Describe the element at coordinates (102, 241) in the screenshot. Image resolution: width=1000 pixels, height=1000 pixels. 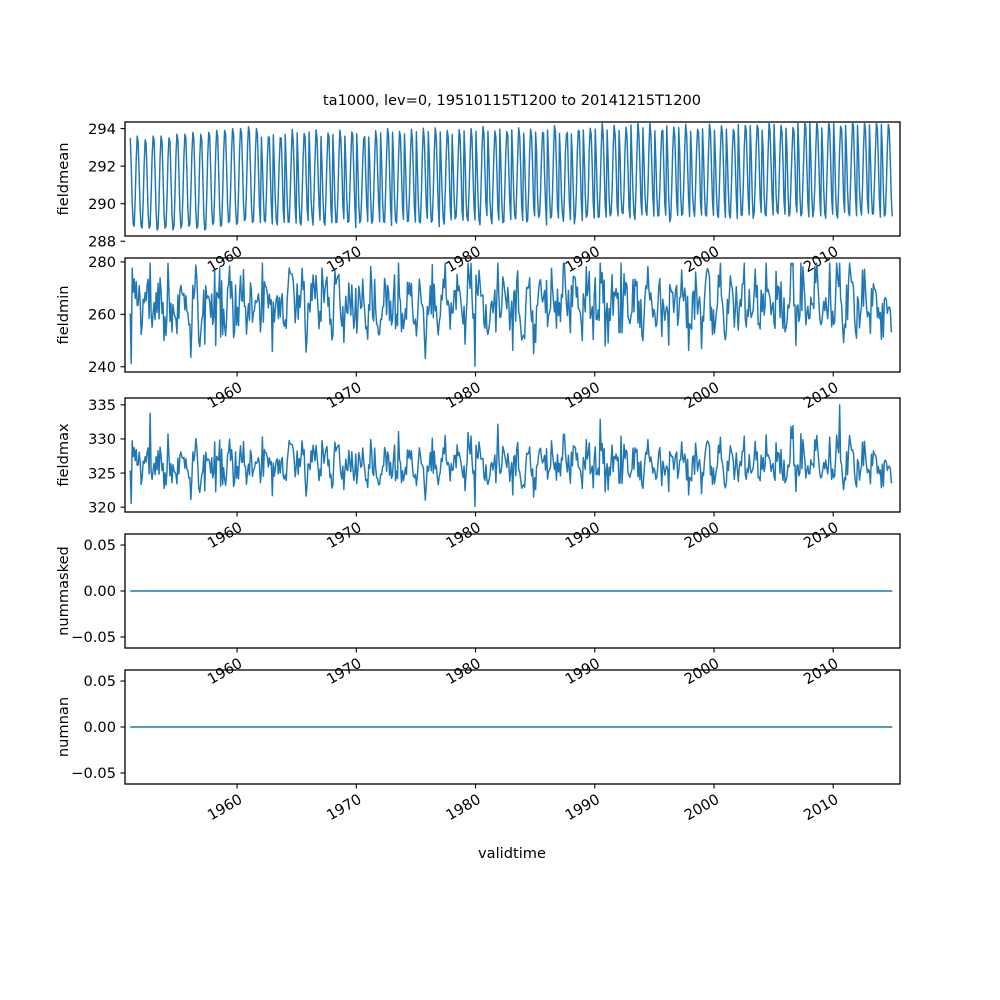
I see `y-tick-label: 288` at that location.